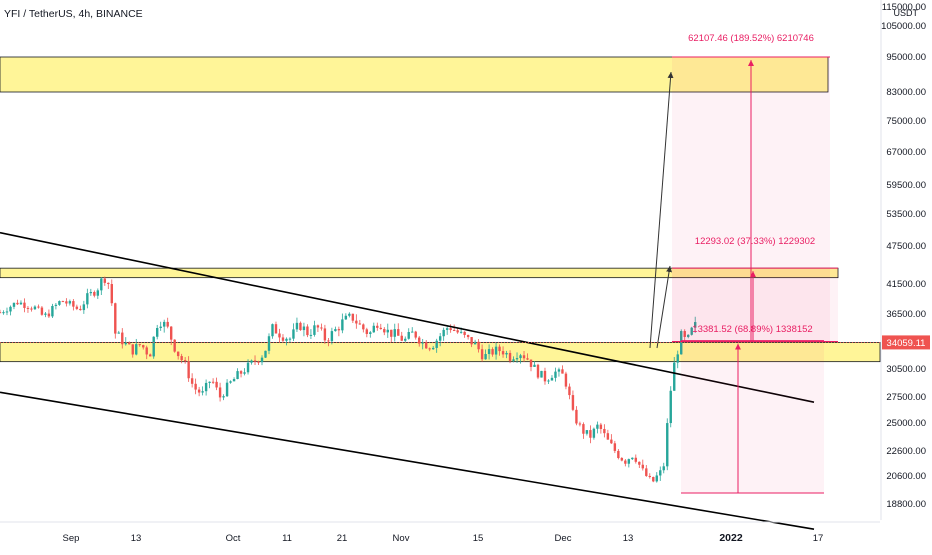 This screenshot has height=555, width=932. What do you see at coordinates (906, 343) in the screenshot?
I see `last-price-label: 34059.11` at bounding box center [906, 343].